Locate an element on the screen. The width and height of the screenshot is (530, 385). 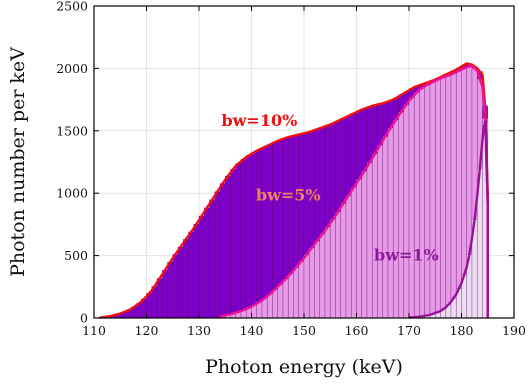
x-axis-title: Photon energy (keV) is located at coordinates (304, 367).